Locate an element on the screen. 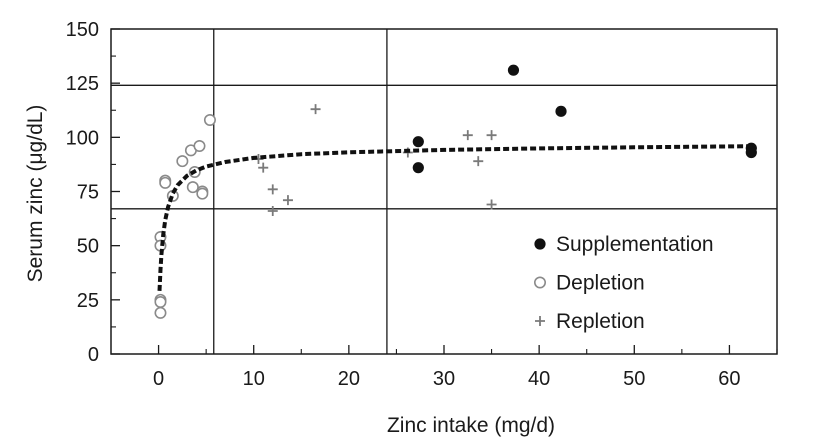 The width and height of the screenshot is (818, 447). legend-label-depletion: Depletion is located at coordinates (600, 283).